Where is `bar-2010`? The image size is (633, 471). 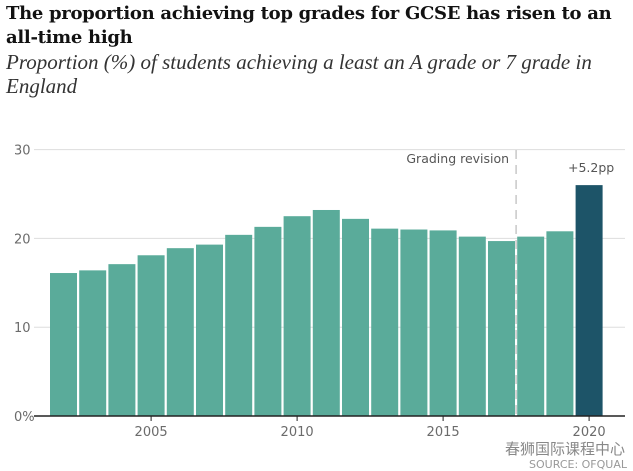
bar-2010 is located at coordinates (297, 316).